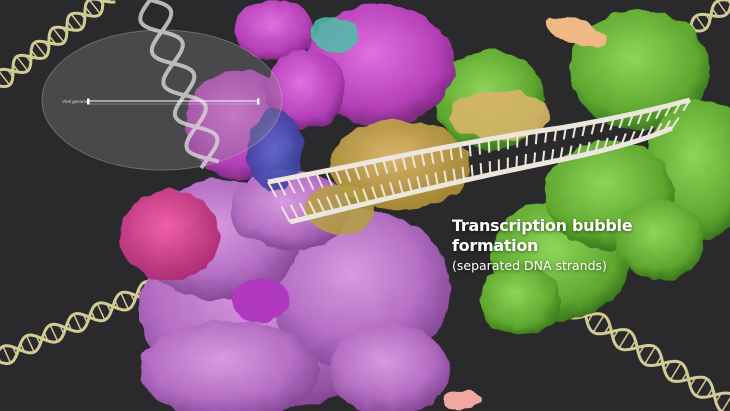  I want to click on track-start-marker, so click(88, 101).